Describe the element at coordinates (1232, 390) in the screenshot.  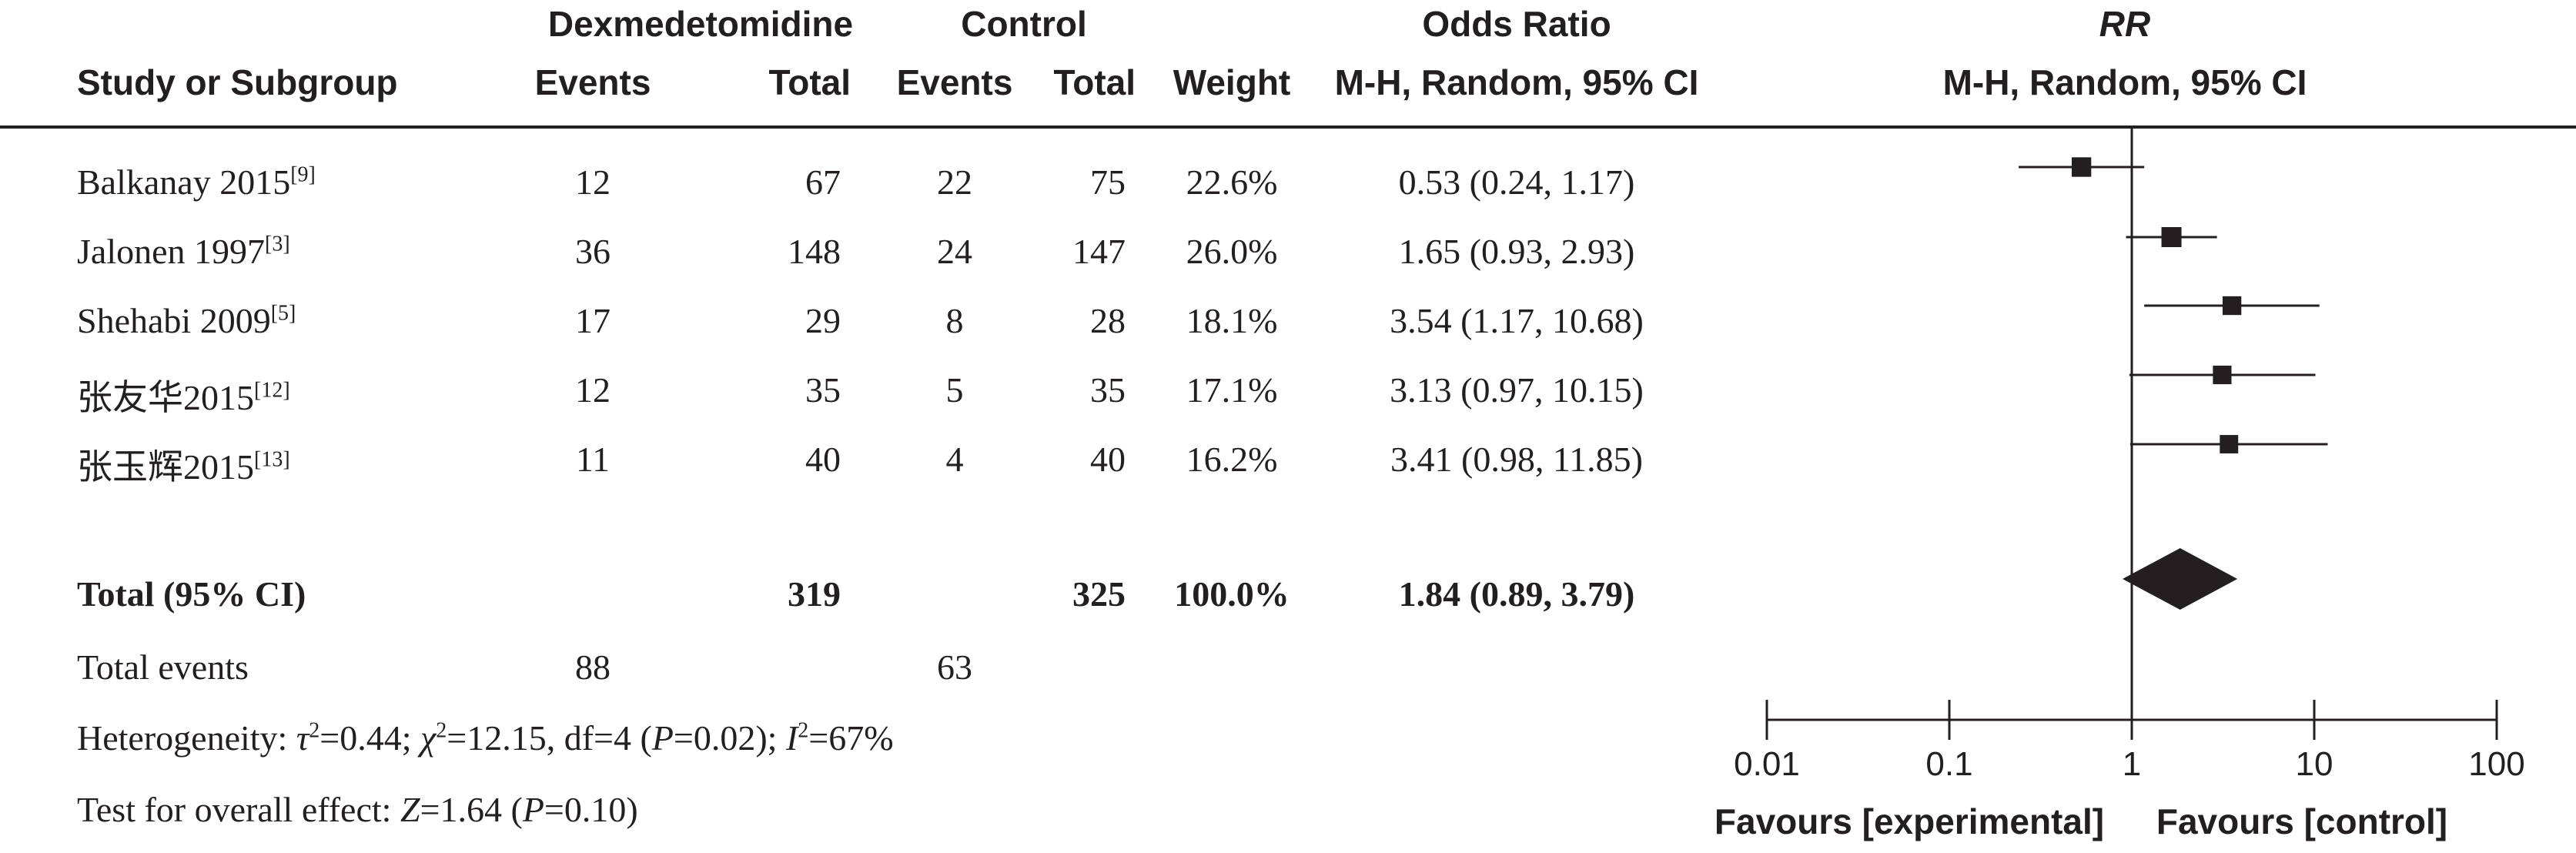
I see `study-row-weight: 17.1%` at that location.